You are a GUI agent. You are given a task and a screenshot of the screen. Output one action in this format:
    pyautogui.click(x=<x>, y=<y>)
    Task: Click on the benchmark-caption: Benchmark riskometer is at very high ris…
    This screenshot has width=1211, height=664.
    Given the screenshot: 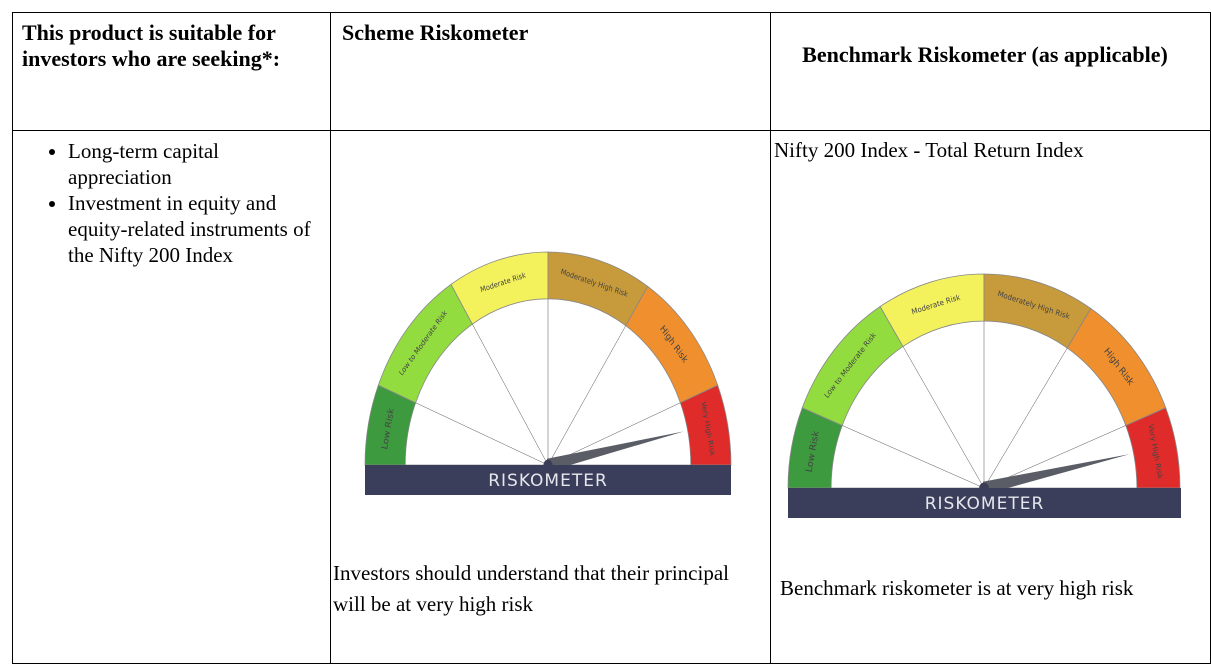 What is the action you would take?
    pyautogui.click(x=957, y=588)
    